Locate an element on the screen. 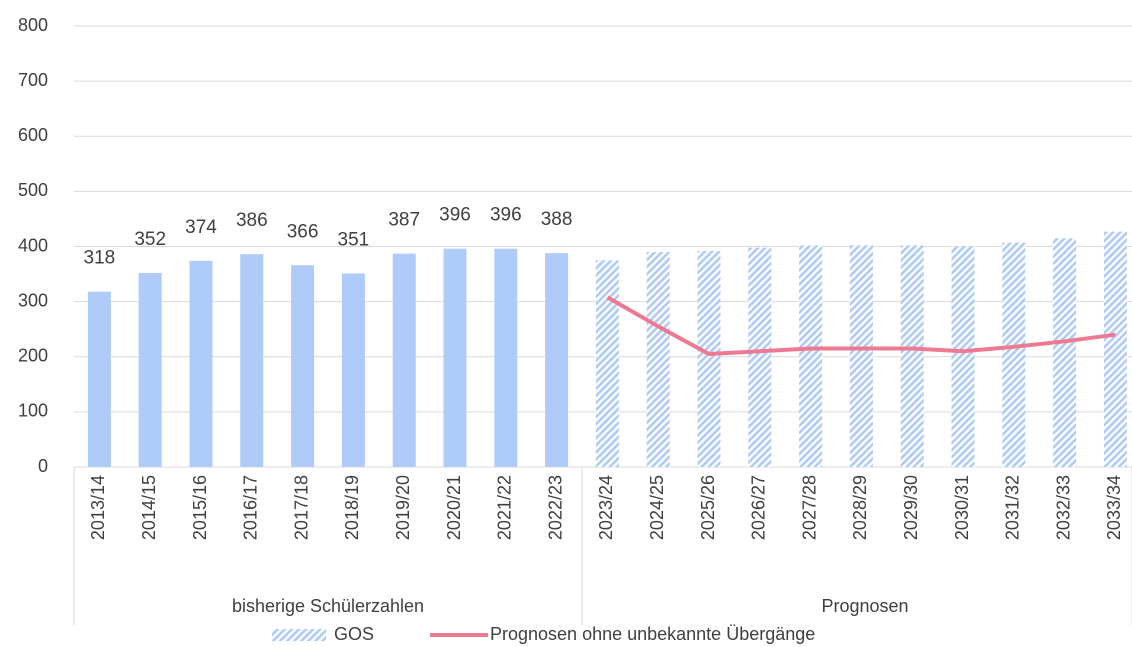 This screenshot has width=1132, height=647. legend-label: GOS is located at coordinates (354, 634).